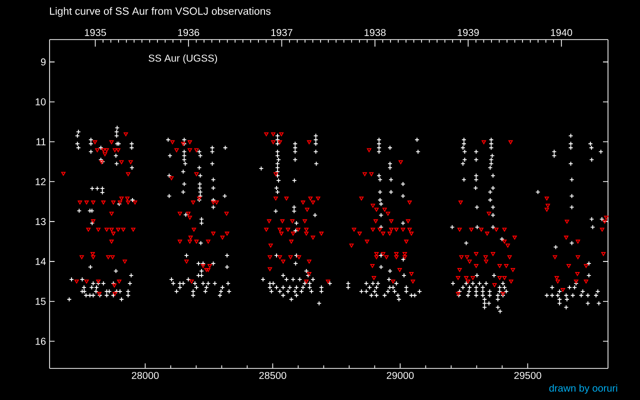  What do you see at coordinates (41, 261) in the screenshot?
I see `y-tick-label: 14` at bounding box center [41, 261].